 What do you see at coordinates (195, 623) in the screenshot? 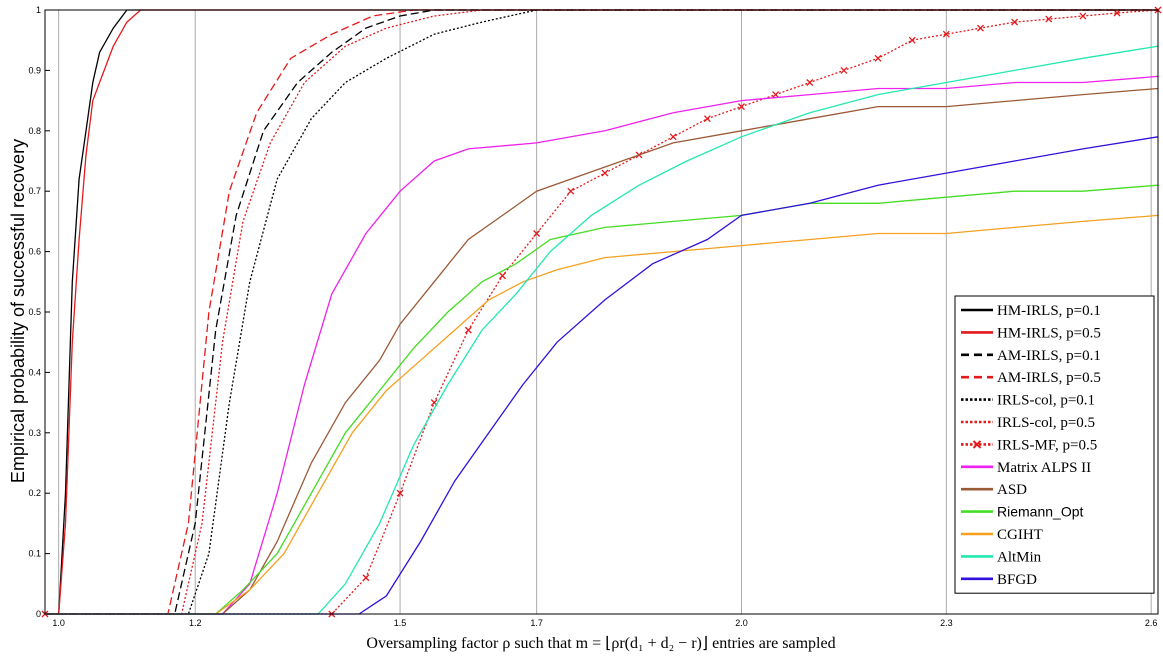
I see `x-tick-label: 1.2` at bounding box center [195, 623].